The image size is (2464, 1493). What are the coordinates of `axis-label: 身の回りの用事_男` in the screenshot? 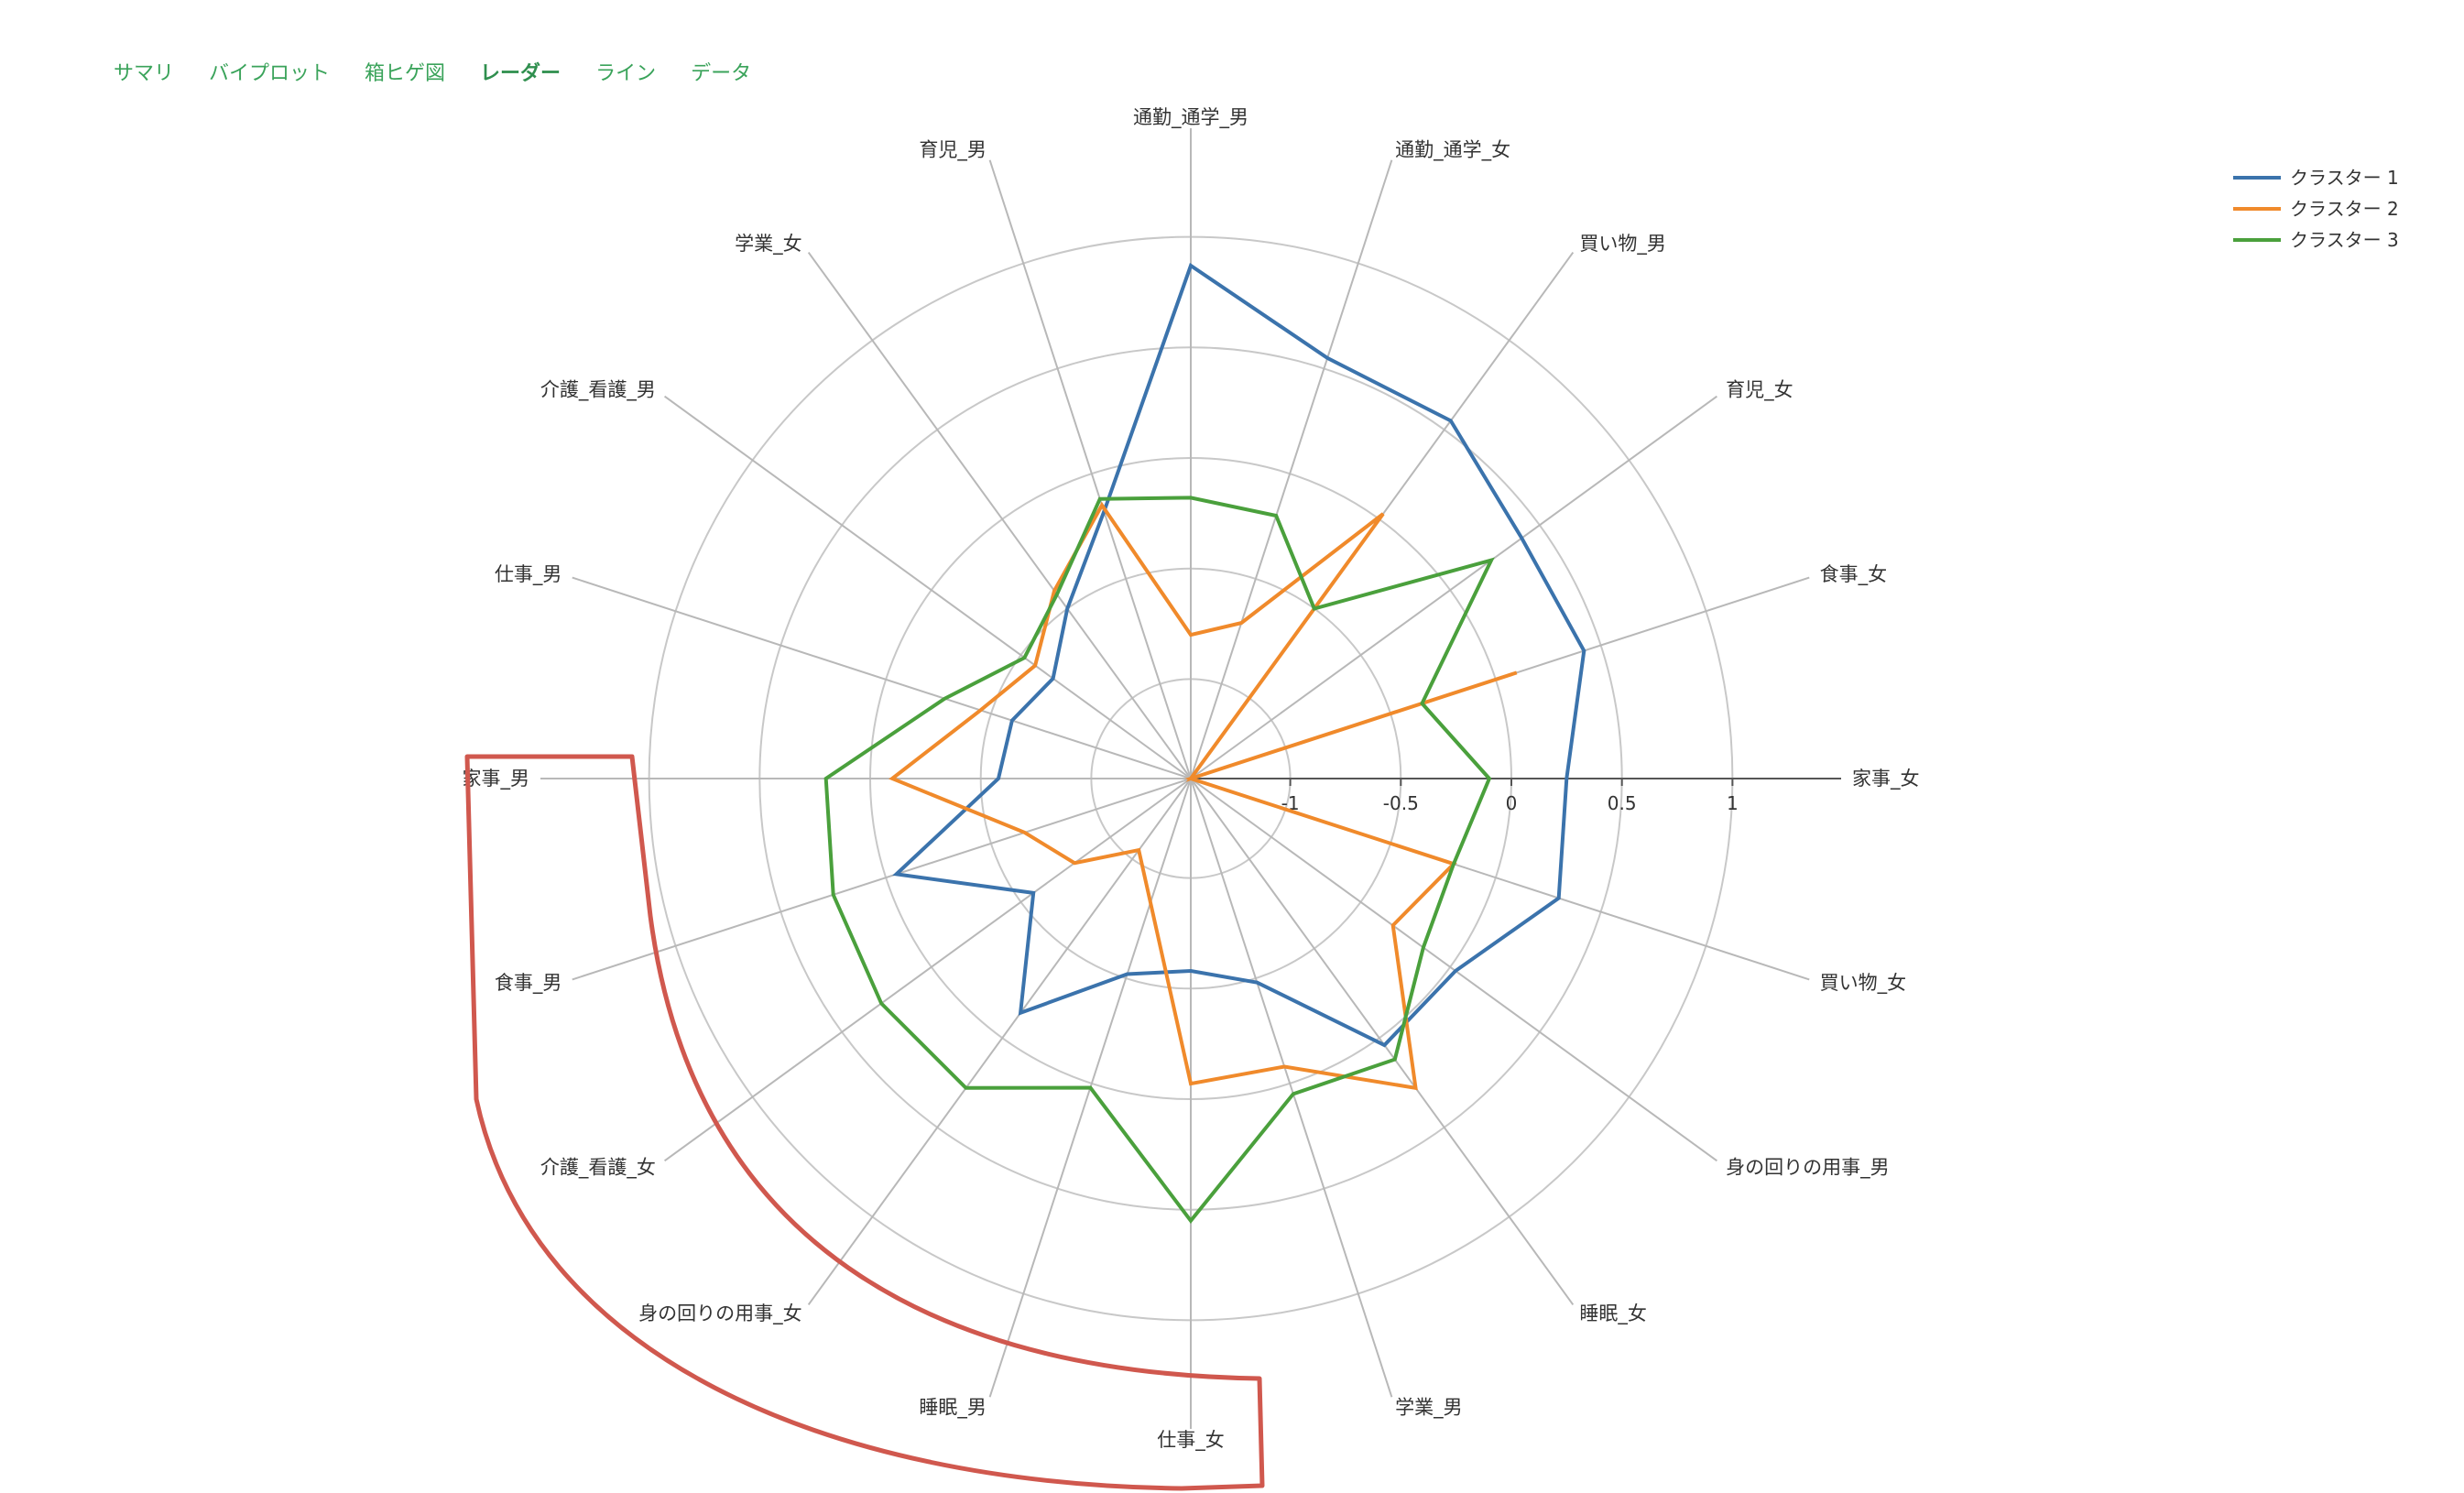 It's located at (1808, 1167).